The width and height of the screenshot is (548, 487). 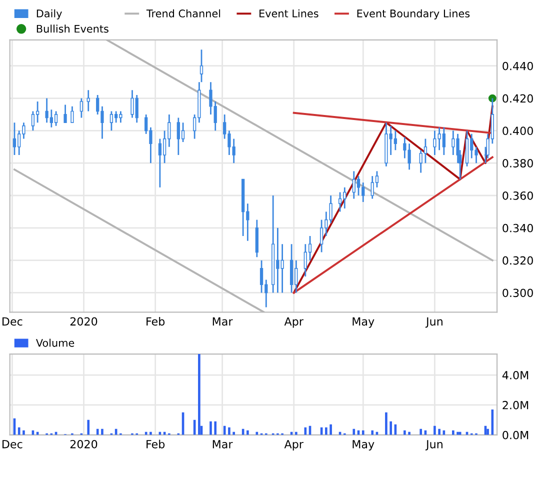 I want to click on y-tick-label: 0.360, so click(x=517, y=195).